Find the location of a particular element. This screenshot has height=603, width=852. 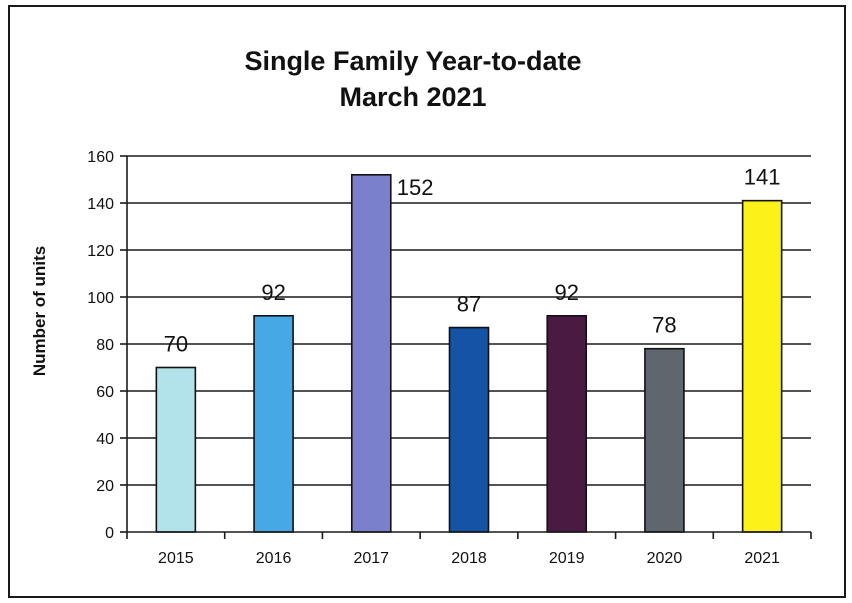

y-tick-labels: 0 20 40 60 80 100 120 140 160 is located at coordinates (100, 345).